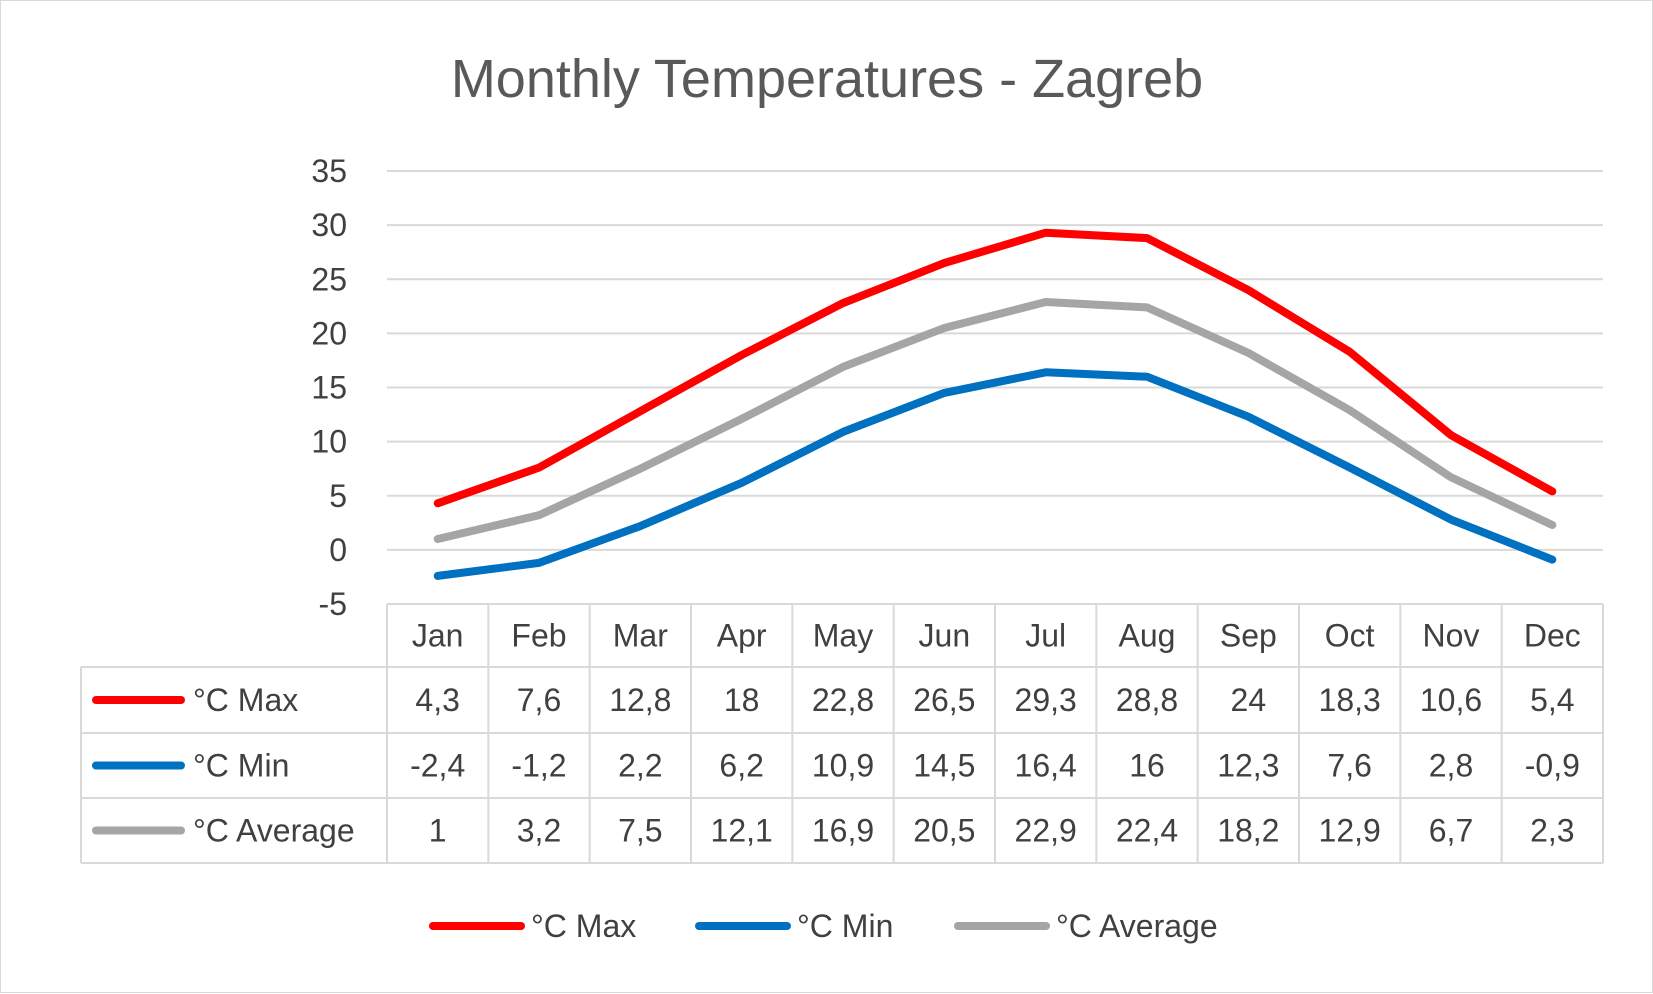  What do you see at coordinates (640, 700) in the screenshot?
I see `table-cell: 12,8` at bounding box center [640, 700].